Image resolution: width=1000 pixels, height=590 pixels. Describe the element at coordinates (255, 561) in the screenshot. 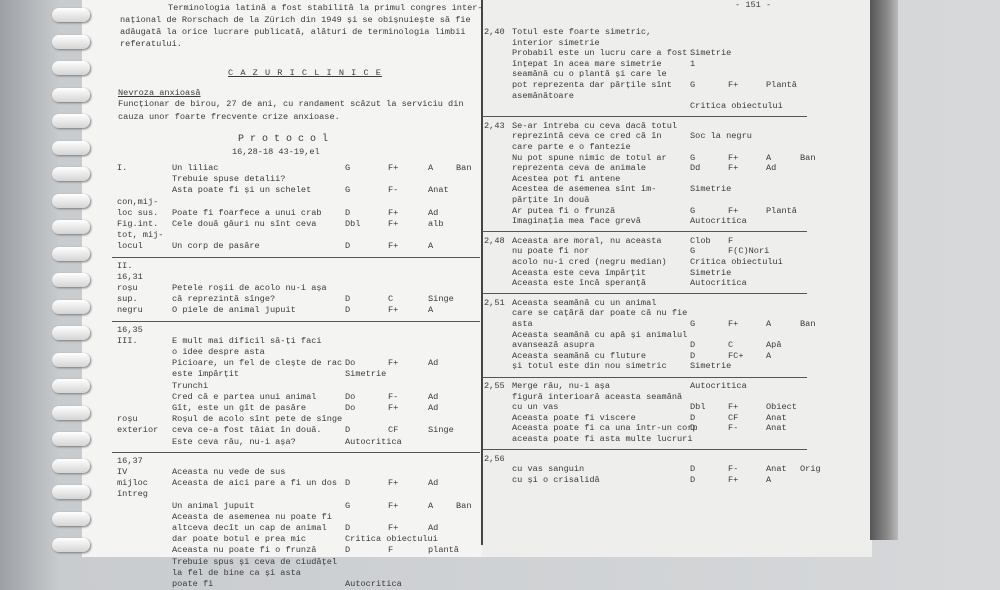

I see `response-text: Trebuie spus și ceva de ciudățel` at that location.